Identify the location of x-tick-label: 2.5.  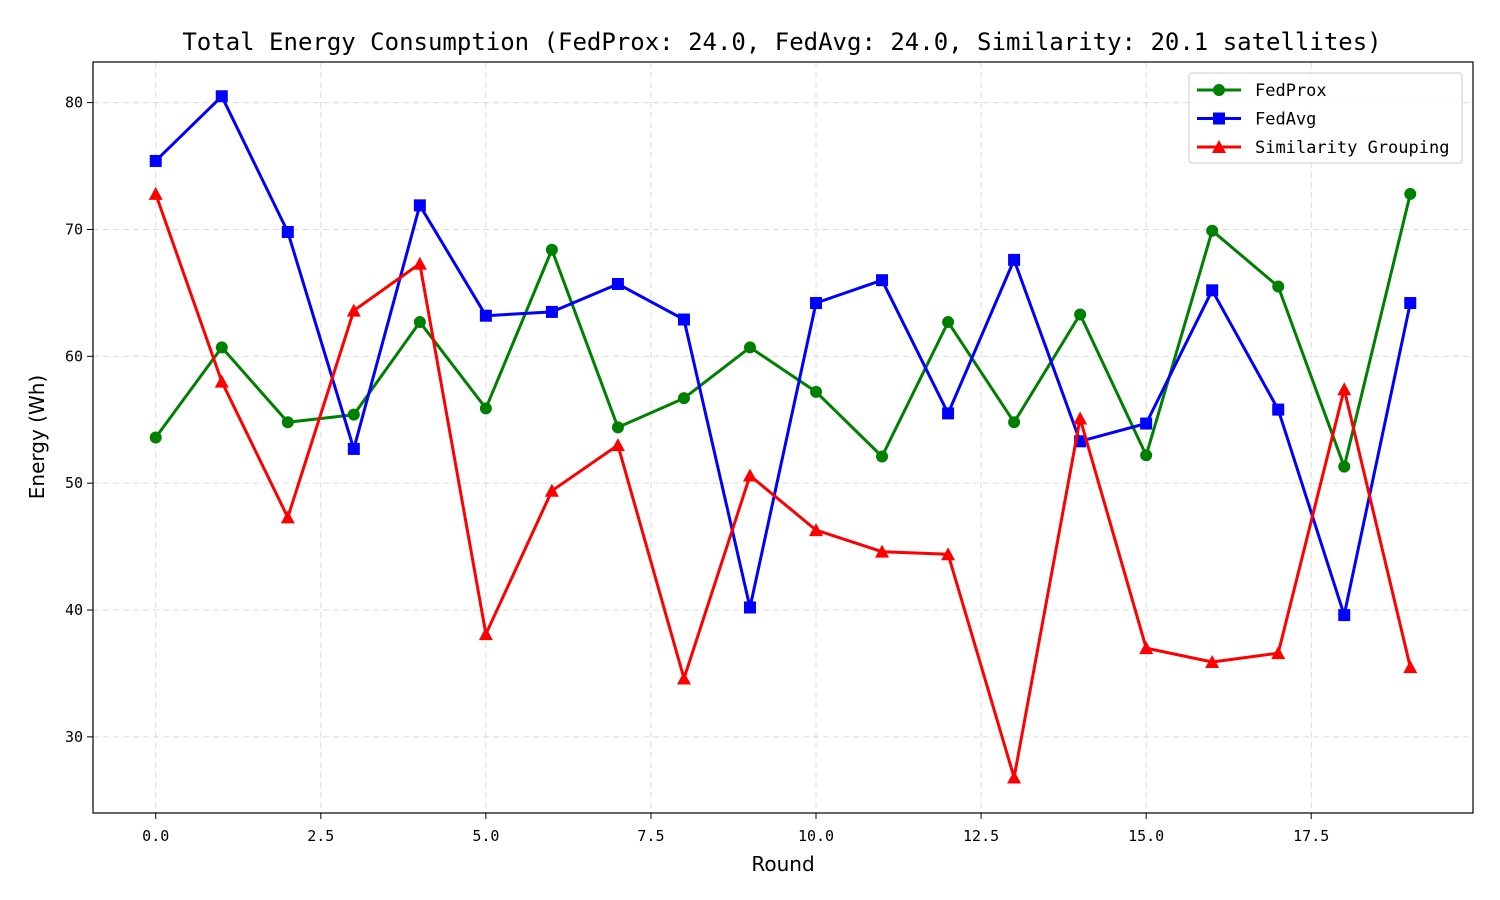
(320, 836).